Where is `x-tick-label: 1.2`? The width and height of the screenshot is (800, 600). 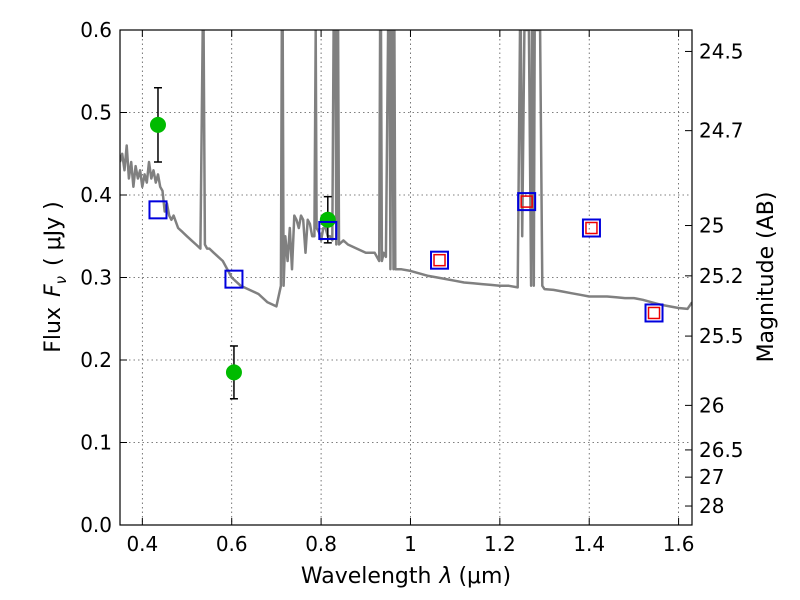
x-tick-label: 1.2 is located at coordinates (500, 544).